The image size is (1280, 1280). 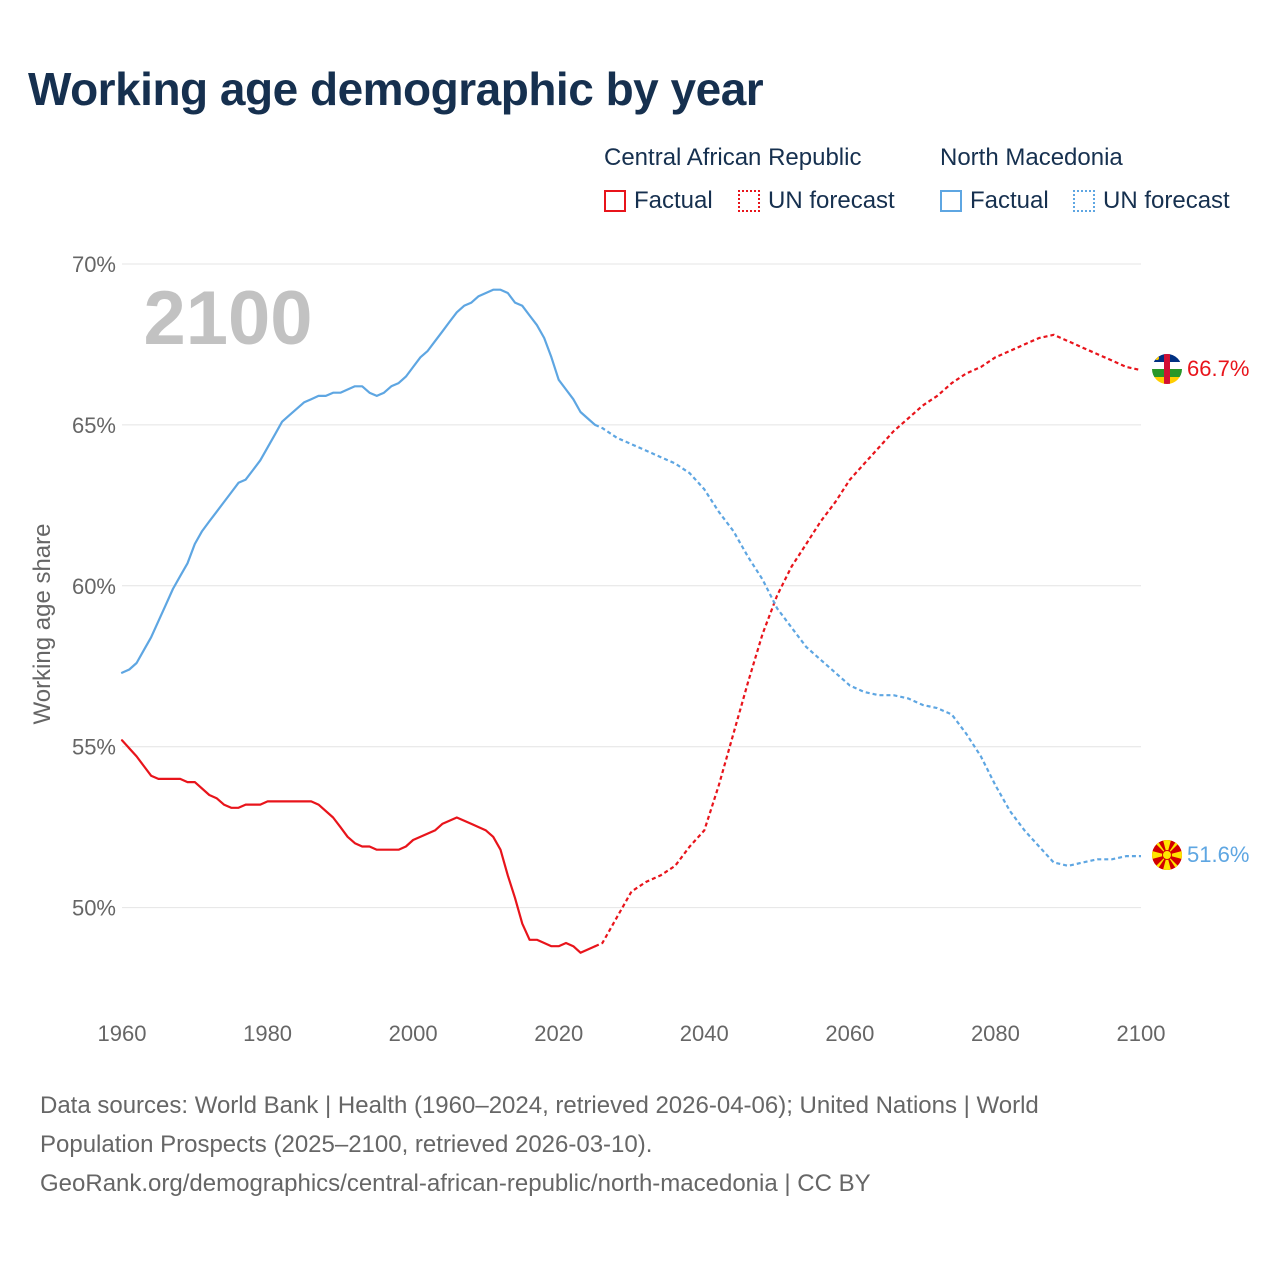 What do you see at coordinates (1141, 1033) in the screenshot?
I see `x-tick-label: 2100` at bounding box center [1141, 1033].